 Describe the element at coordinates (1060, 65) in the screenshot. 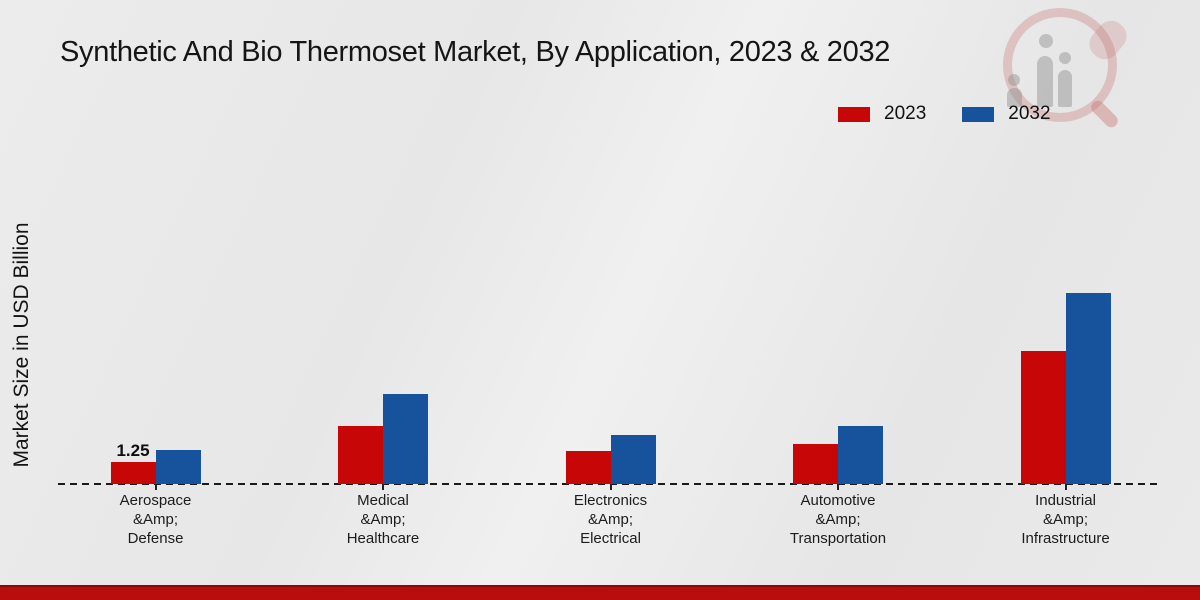

I see `magnifier-lens-icon` at that location.